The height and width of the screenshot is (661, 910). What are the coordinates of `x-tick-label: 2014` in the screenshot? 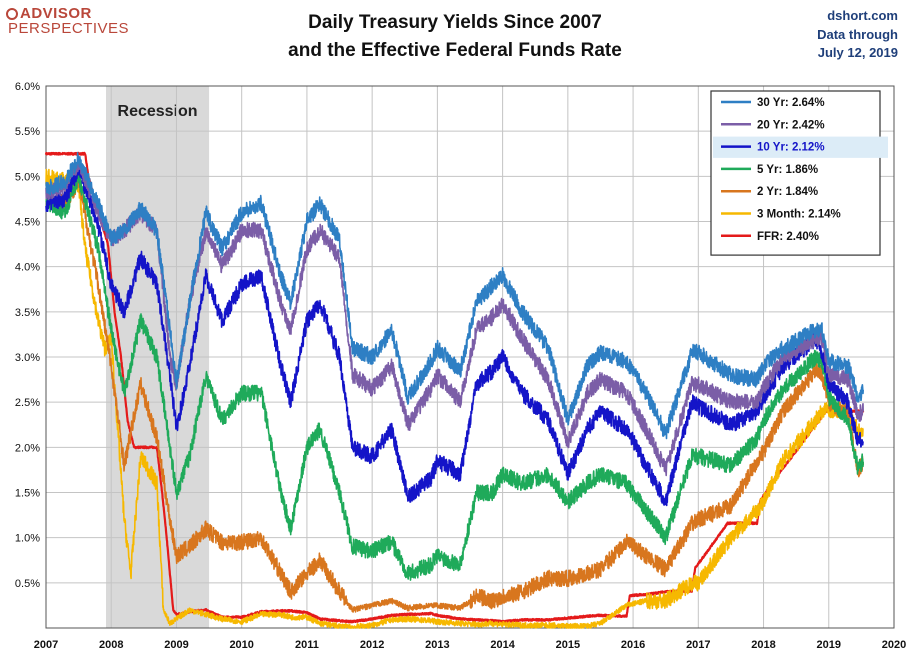 It's located at (502, 645).